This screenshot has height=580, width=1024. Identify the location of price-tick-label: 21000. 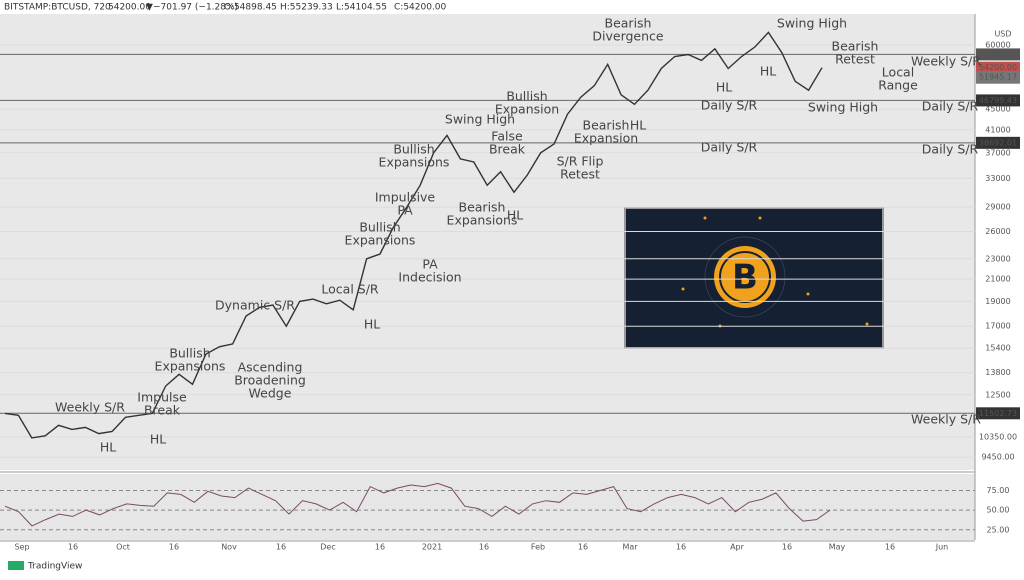
(997, 279).